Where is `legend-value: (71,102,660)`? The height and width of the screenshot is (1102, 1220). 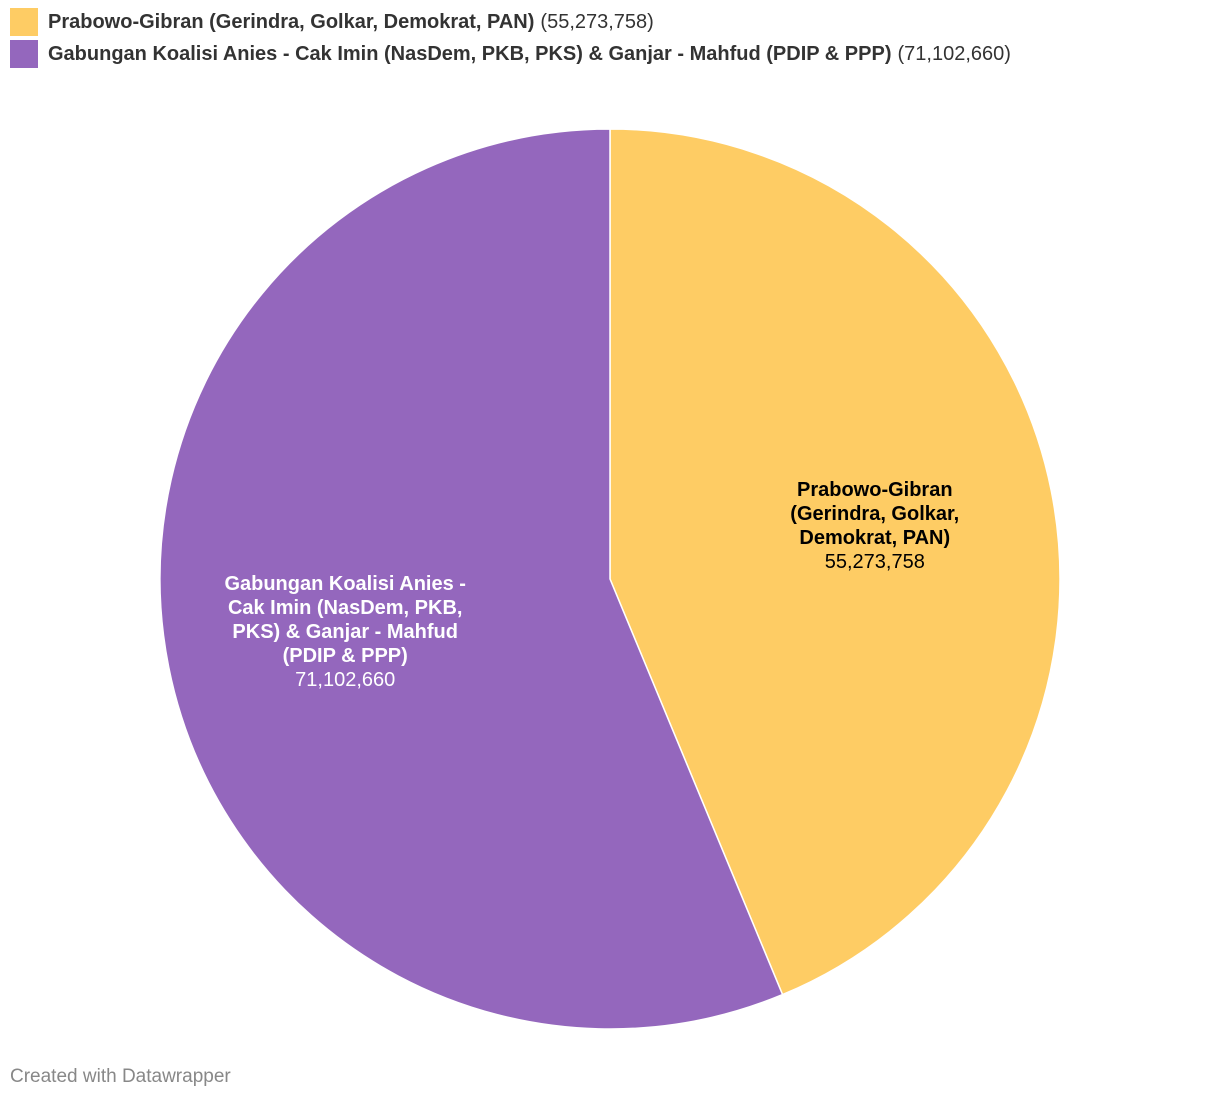
legend-value: (71,102,660) is located at coordinates (954, 53).